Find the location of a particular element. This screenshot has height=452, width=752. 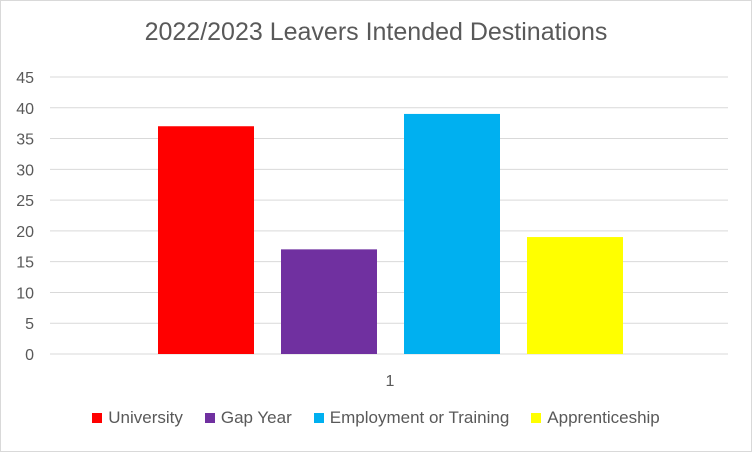

y-tick-label: 35 is located at coordinates (25, 140).